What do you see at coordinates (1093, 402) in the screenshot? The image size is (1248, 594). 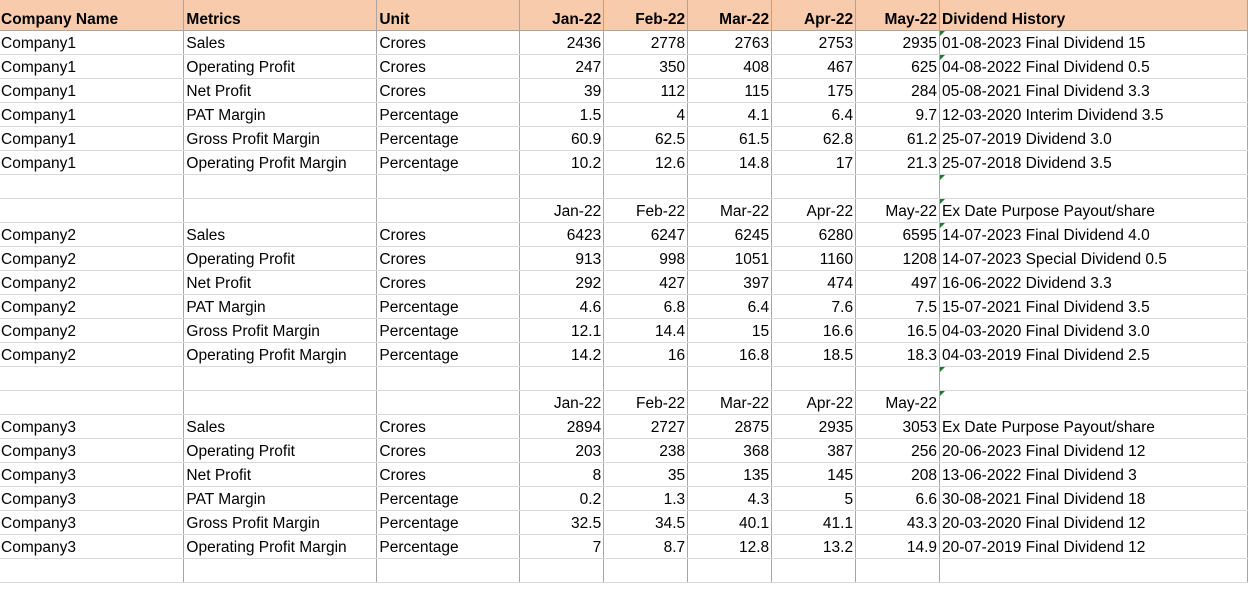 I see `dividend-history-cell` at bounding box center [1093, 402].